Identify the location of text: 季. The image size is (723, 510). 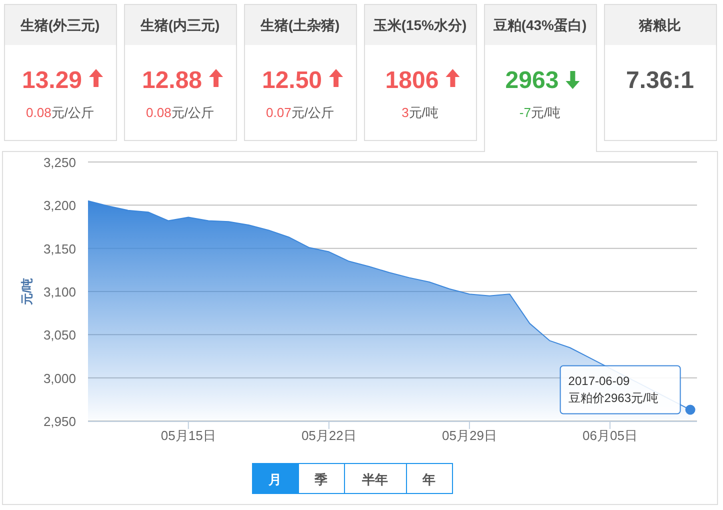
(321, 479).